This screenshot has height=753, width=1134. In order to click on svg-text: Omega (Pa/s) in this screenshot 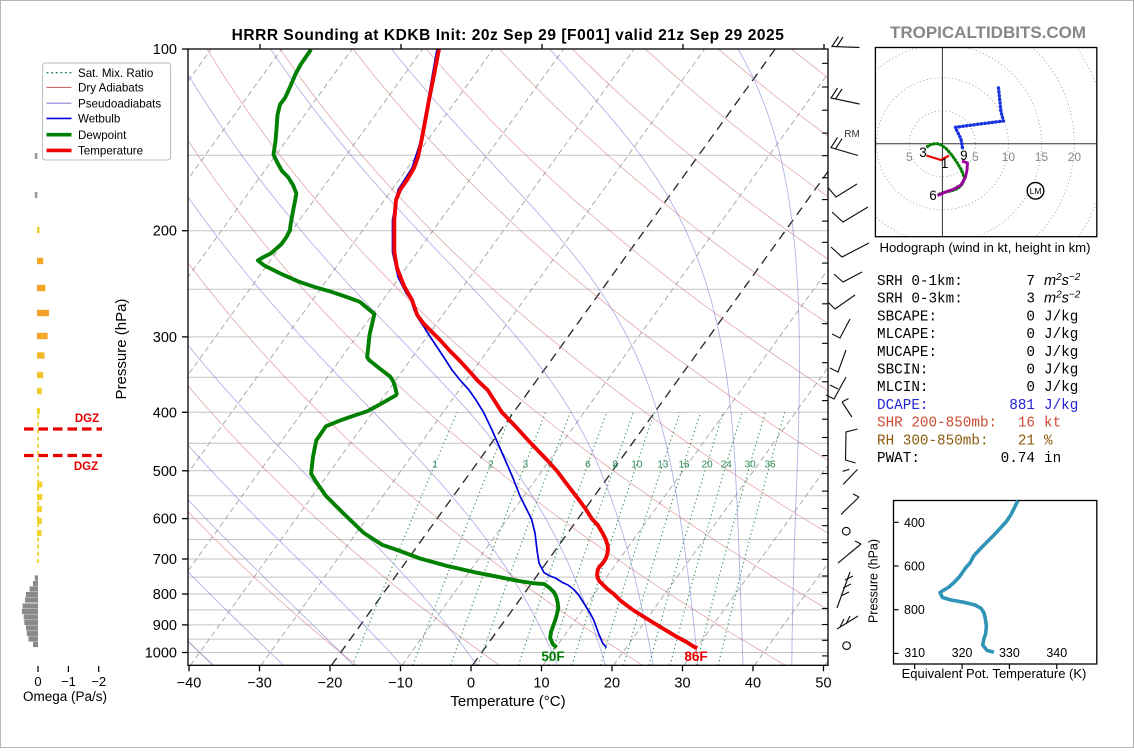, I will do `click(65, 696)`.